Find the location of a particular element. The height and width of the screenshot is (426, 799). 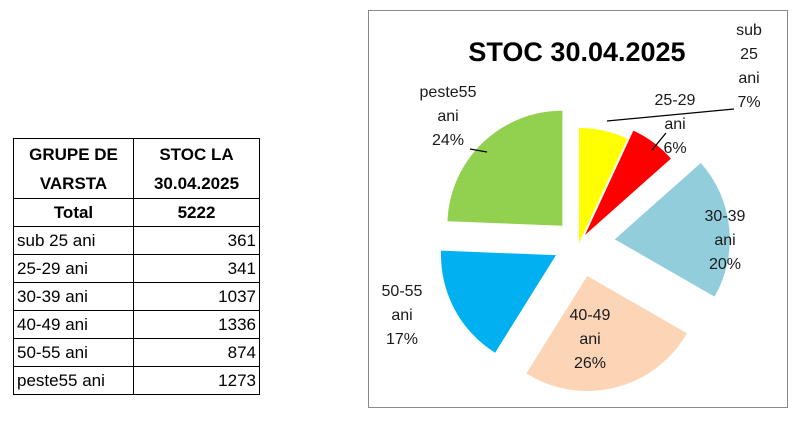

data-label-line: 7% is located at coordinates (748, 102).